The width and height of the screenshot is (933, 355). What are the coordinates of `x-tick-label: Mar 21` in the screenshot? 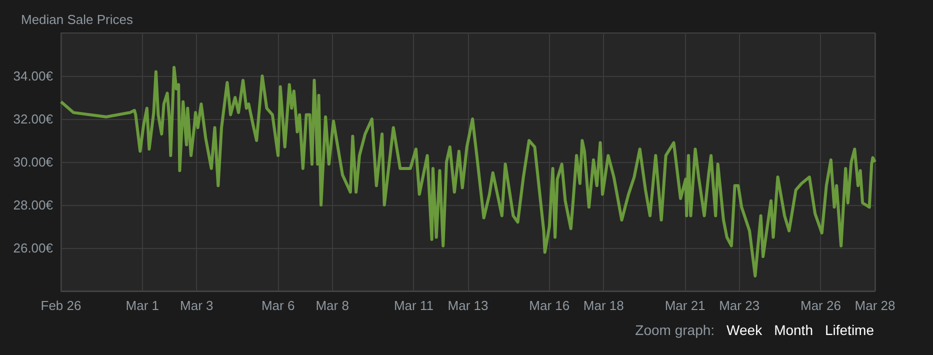 It's located at (685, 305).